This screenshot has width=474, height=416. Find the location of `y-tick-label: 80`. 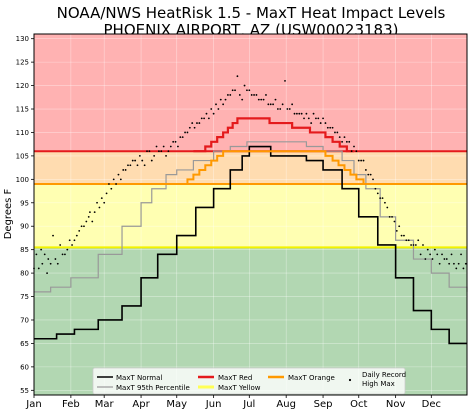

y-tick-label: 80 is located at coordinates (24, 274).